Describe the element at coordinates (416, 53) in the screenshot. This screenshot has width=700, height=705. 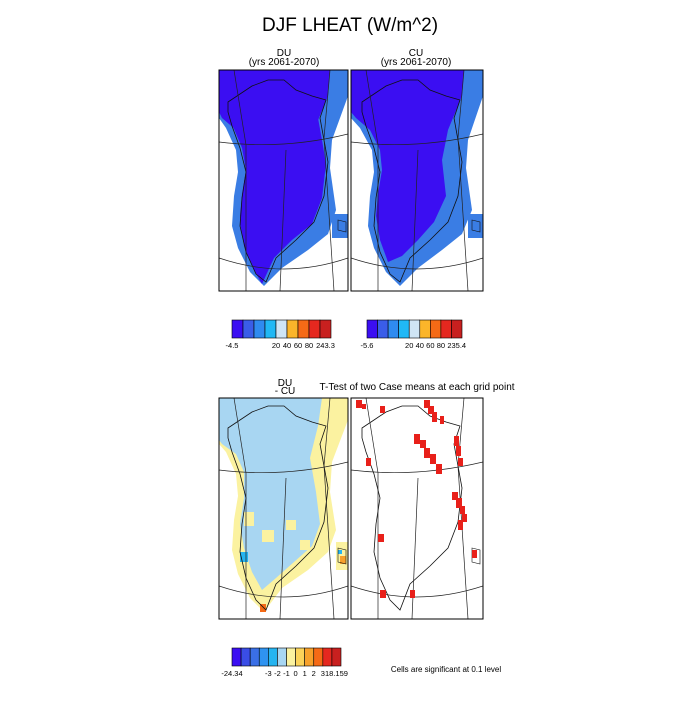
I see `cu-panel-title: CU` at that location.